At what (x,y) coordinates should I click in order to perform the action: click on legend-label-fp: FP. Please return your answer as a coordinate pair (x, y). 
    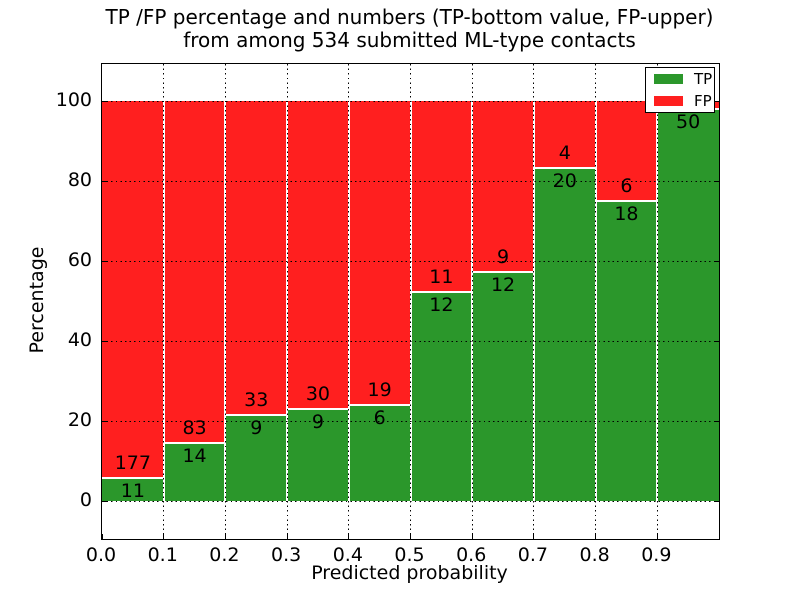
    Looking at the image, I should click on (703, 100).